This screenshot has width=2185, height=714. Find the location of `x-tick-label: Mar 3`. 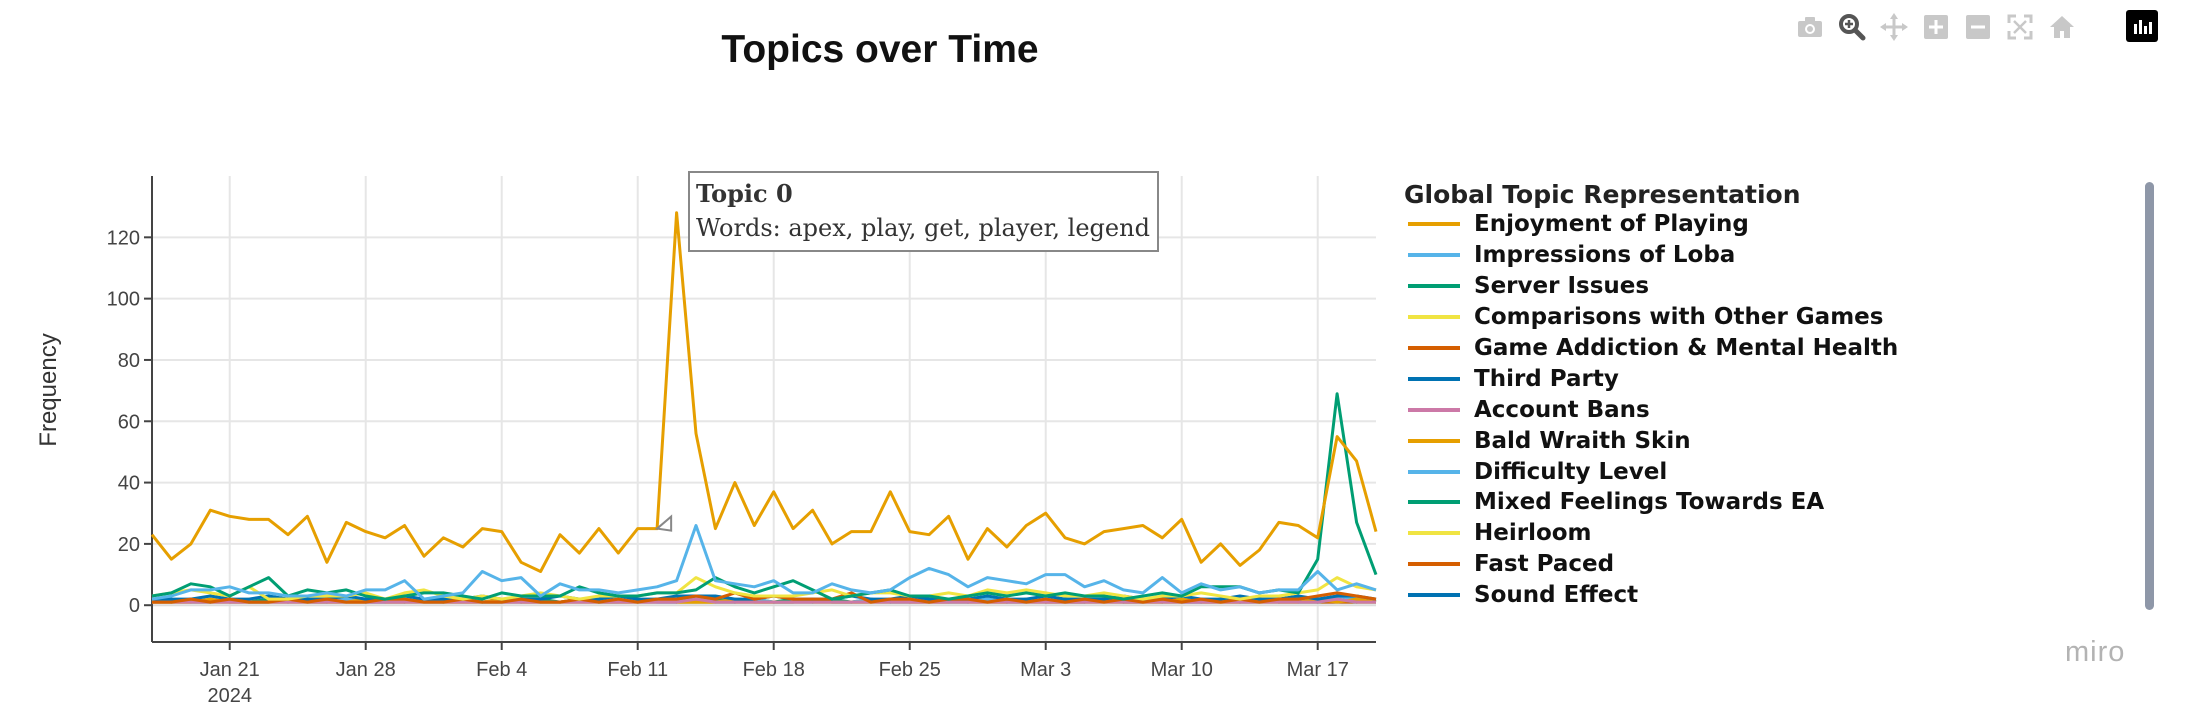

x-tick-label: Mar 3 is located at coordinates (1045, 670).